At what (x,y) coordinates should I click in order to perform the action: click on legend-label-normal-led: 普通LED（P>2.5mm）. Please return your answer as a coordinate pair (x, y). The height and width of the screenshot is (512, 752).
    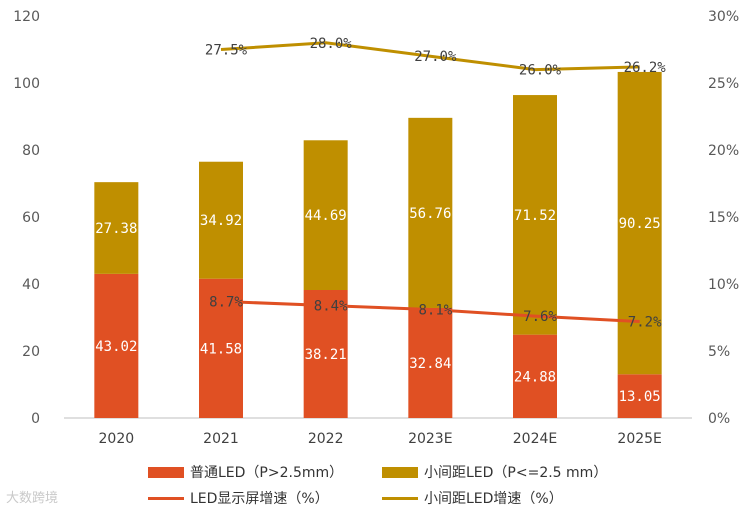
    Looking at the image, I should click on (267, 473).